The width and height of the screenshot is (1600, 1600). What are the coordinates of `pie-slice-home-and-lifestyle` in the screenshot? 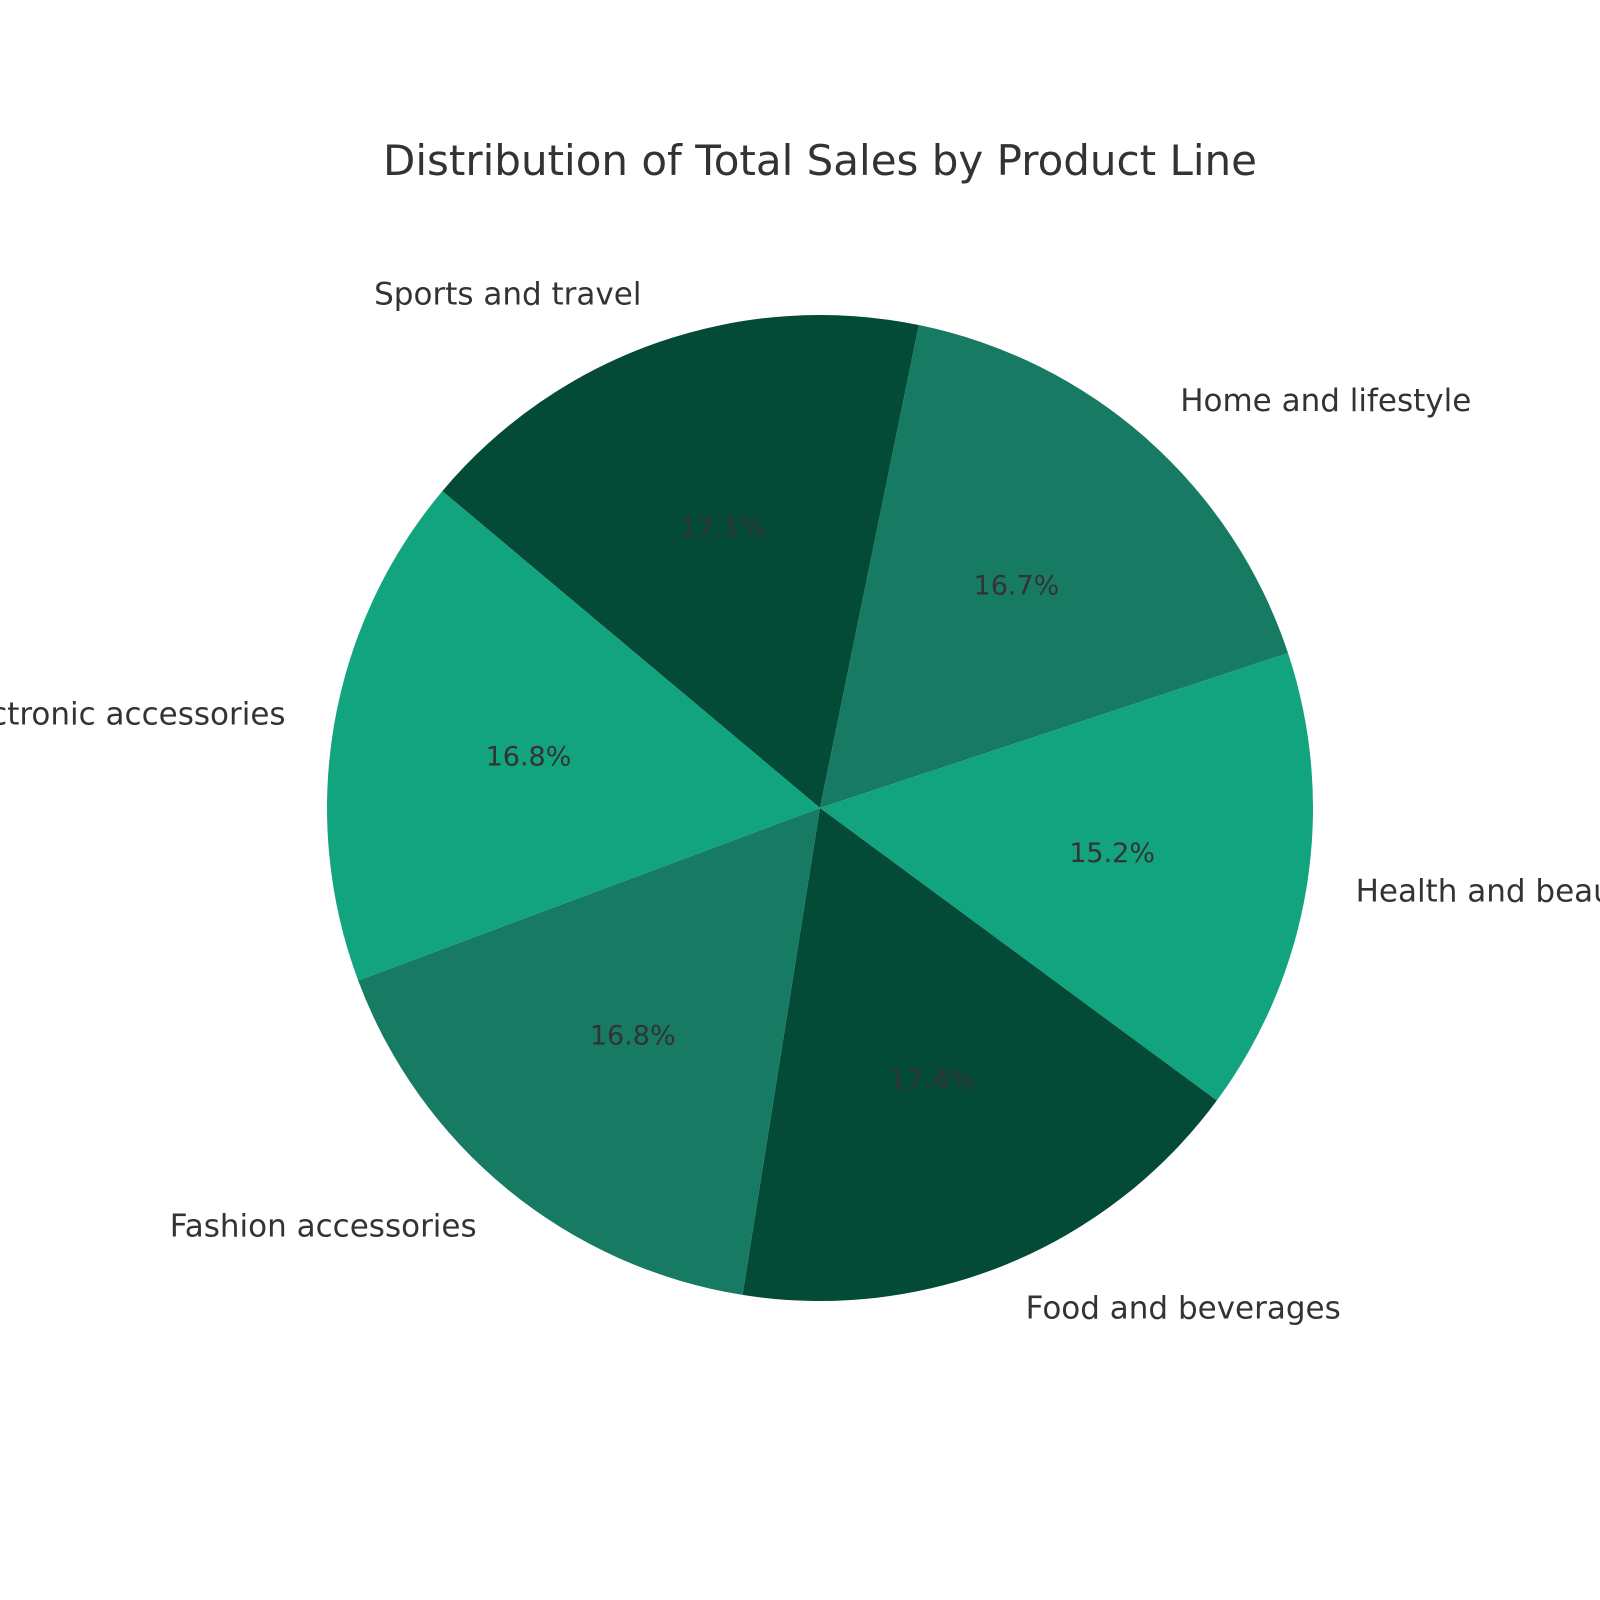 It's located at (1054, 566).